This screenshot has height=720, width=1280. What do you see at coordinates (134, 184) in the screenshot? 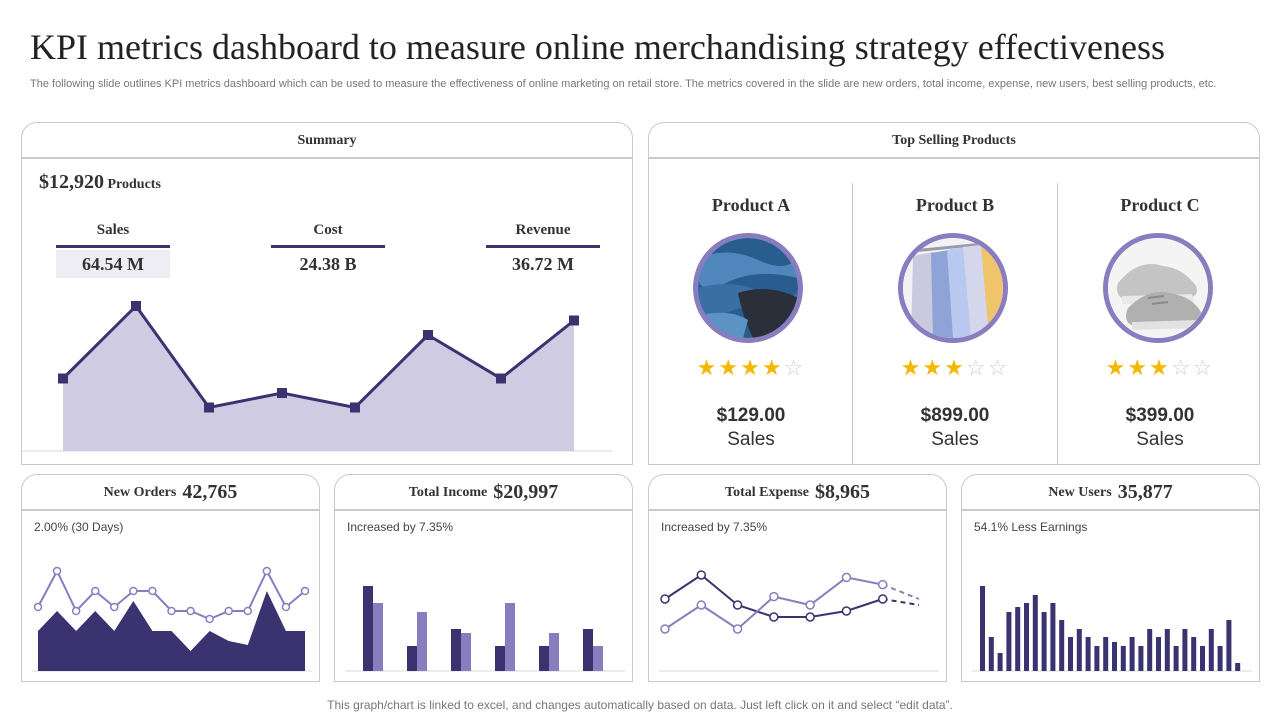
I see `products-total-label: Products` at bounding box center [134, 184].